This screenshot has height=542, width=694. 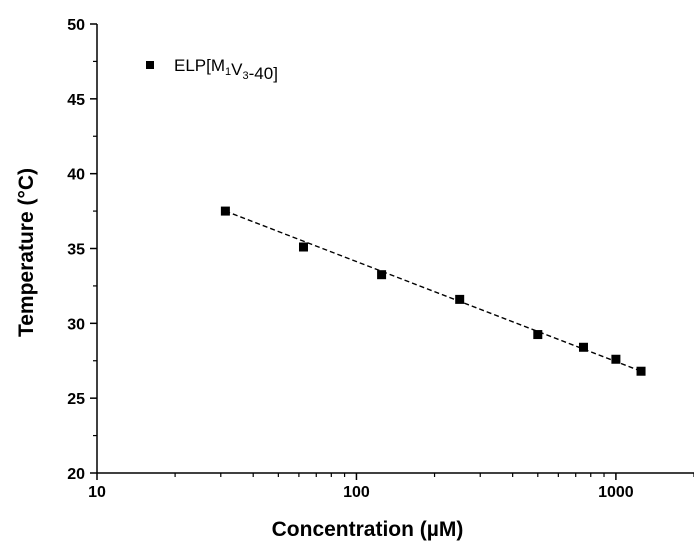 What do you see at coordinates (76, 324) in the screenshot?
I see `y-tick-label: 30` at bounding box center [76, 324].